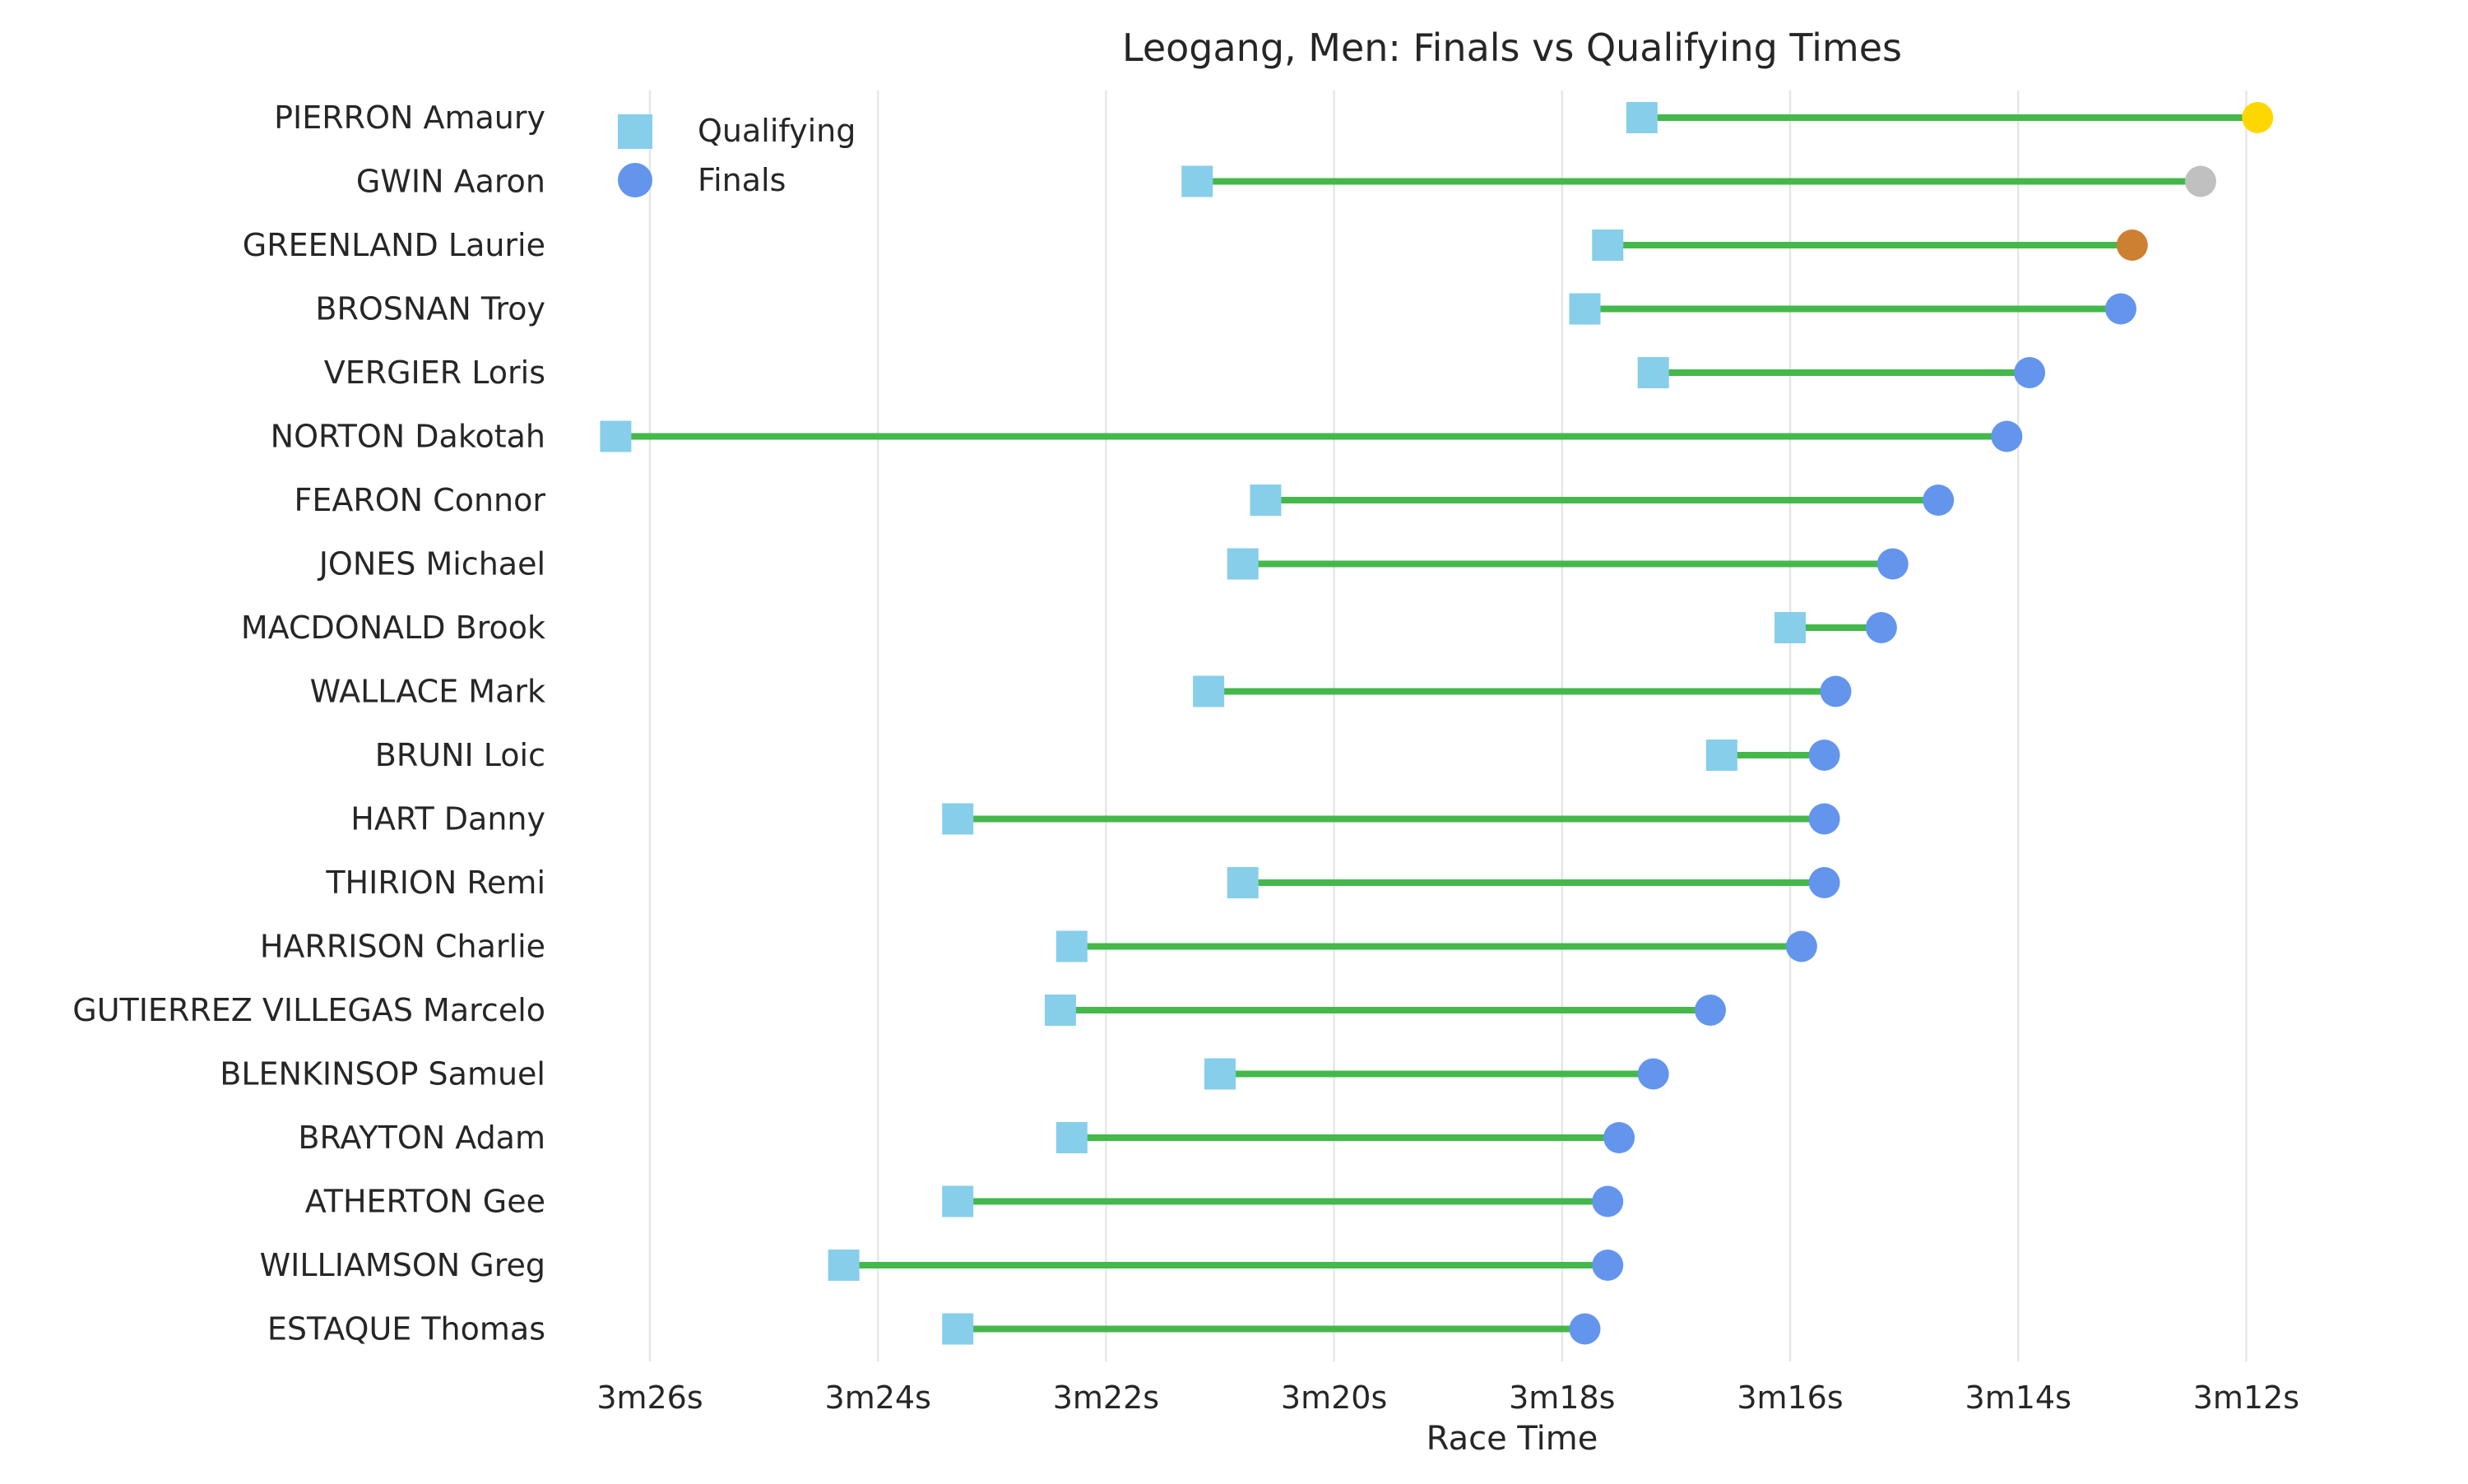 Image resolution: width=2468 pixels, height=1484 pixels. I want to click on legend: Qualifying Finals, so click(737, 155).